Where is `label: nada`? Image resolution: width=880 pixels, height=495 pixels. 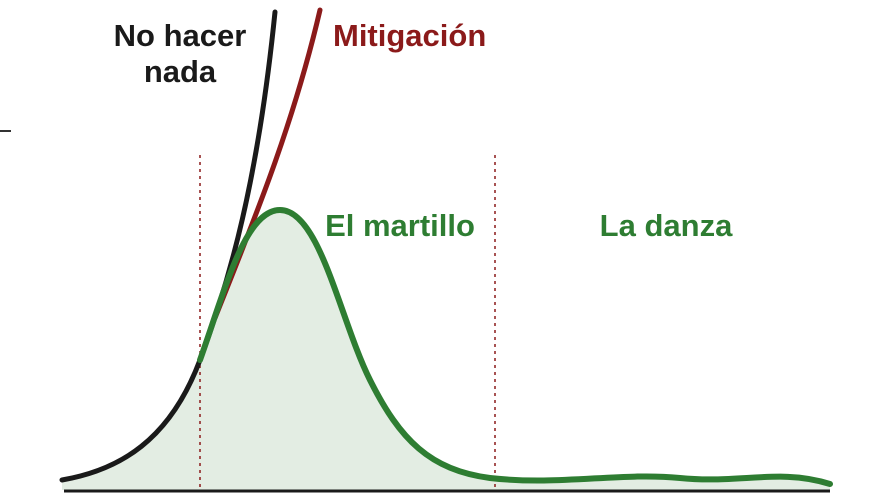 label: nada is located at coordinates (180, 71).